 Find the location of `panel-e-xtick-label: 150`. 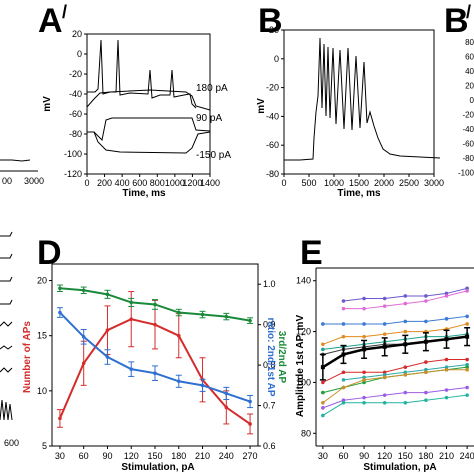

panel-e-xtick-label: 150 is located at coordinates (405, 456).